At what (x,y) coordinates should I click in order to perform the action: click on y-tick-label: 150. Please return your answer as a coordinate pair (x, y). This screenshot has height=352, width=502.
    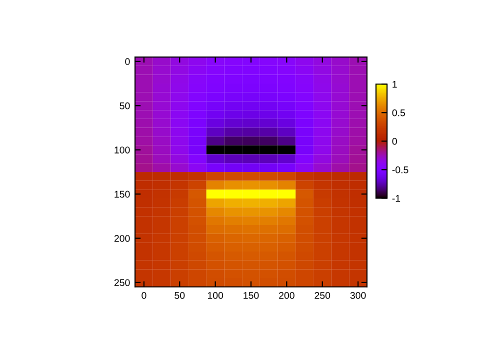
    Looking at the image, I should click on (122, 194).